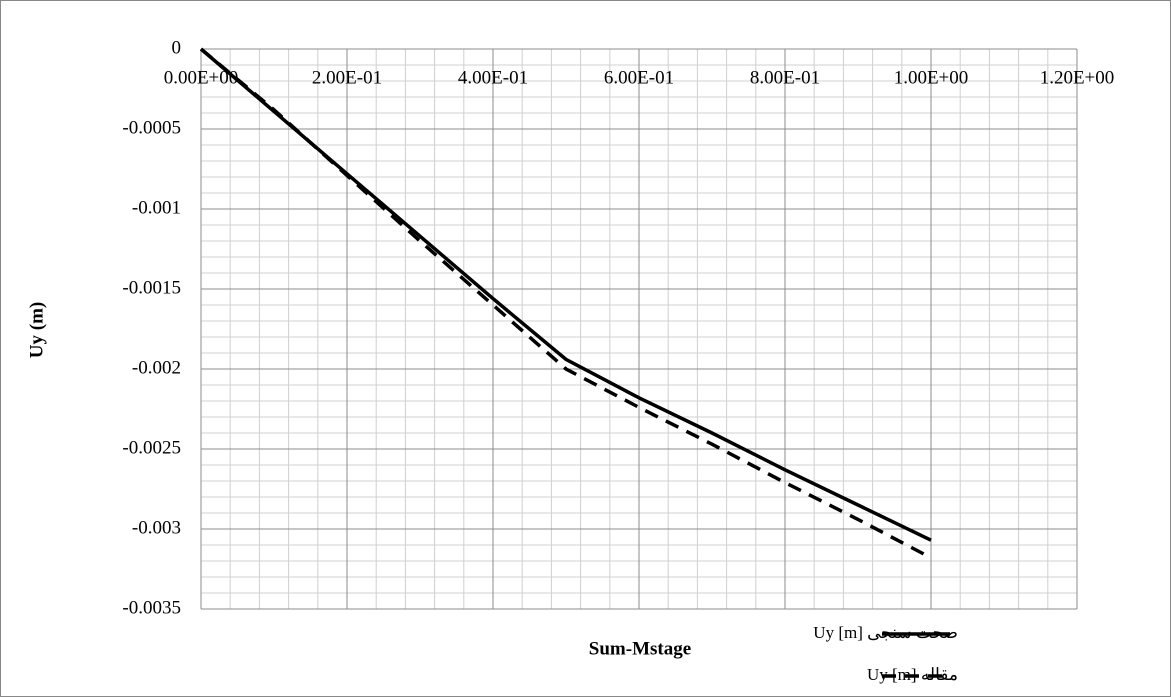  Describe the element at coordinates (201, 77) in the screenshot. I see `x-tick-label: 0.00E+00` at that location.